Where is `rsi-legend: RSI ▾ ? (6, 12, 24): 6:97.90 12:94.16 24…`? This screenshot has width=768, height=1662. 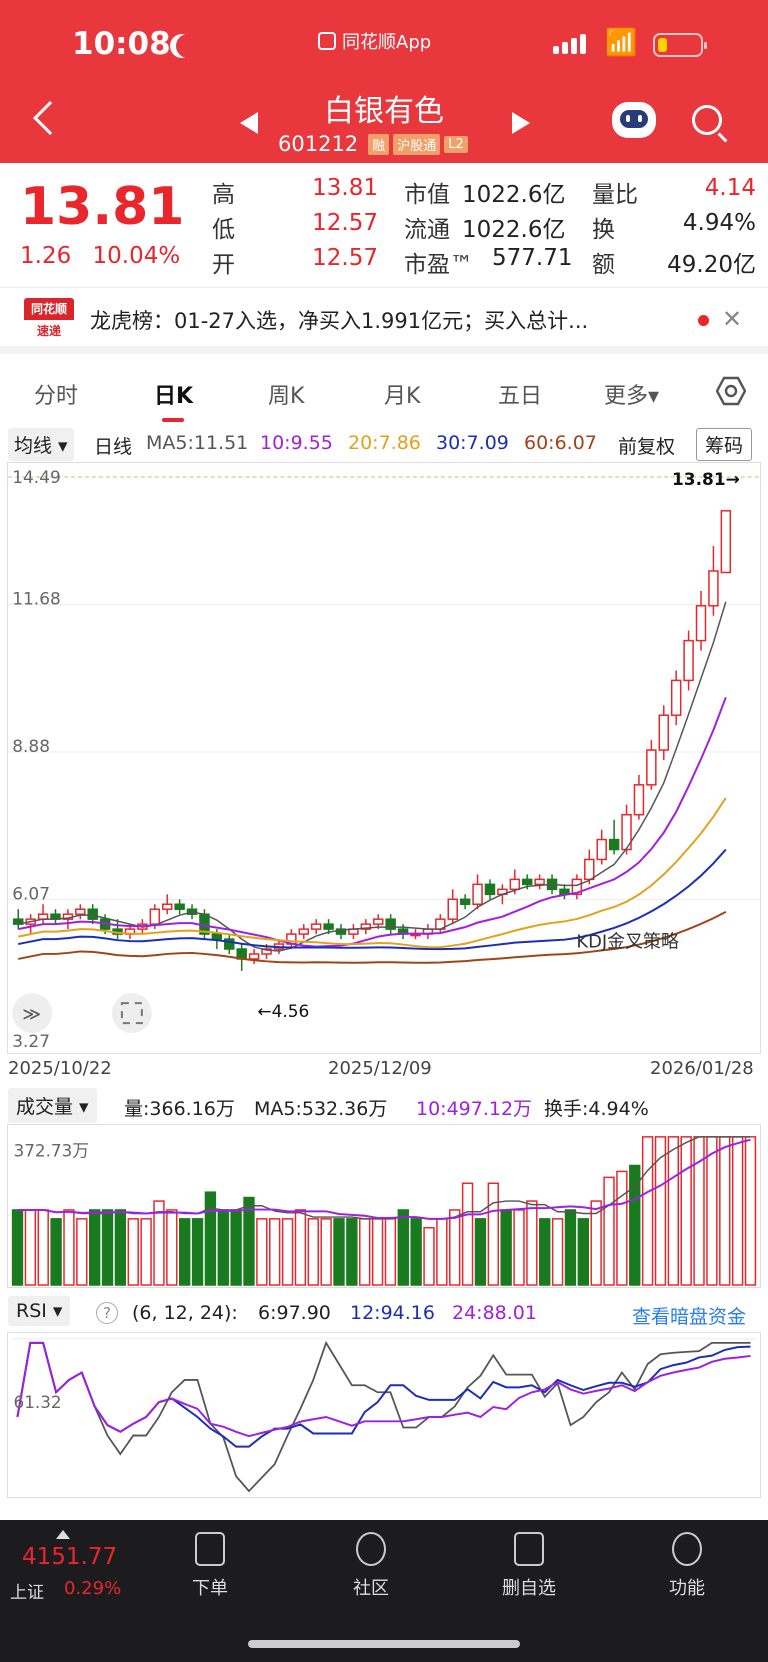
rsi-legend: RSI ▾ ? (6, 12, 24): 6:97.90 12:94.16 24… is located at coordinates (386, 1313).